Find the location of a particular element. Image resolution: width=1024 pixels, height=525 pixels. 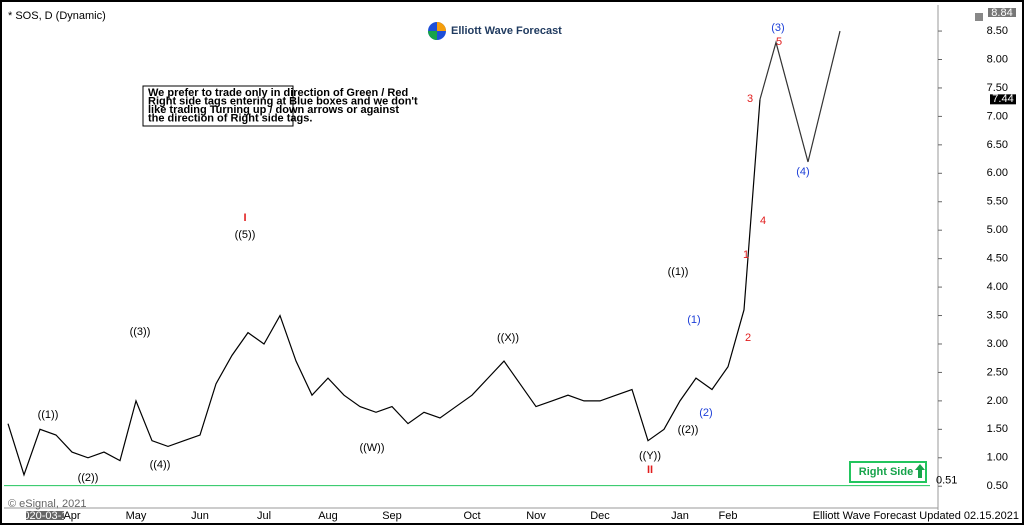

support-label: 0.51 is located at coordinates (946, 481).